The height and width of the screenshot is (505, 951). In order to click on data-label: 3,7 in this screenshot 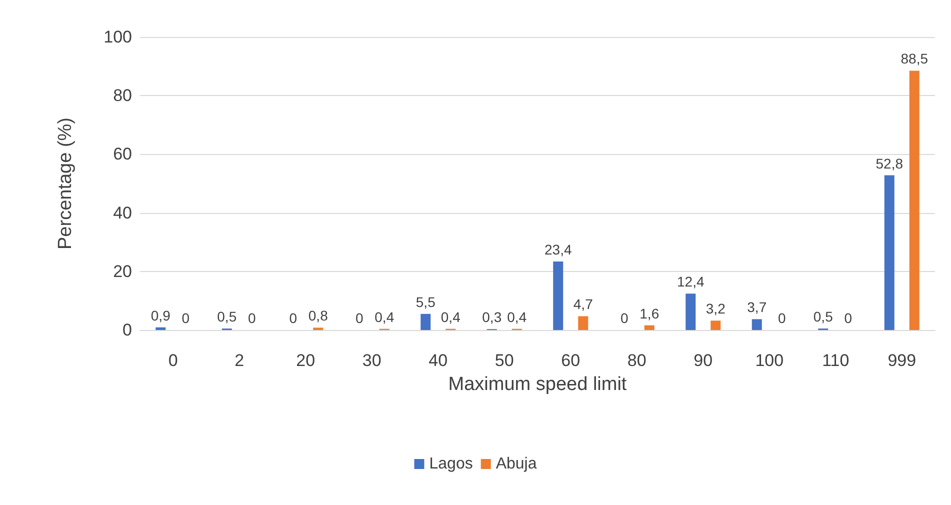, I will do `click(757, 307)`.